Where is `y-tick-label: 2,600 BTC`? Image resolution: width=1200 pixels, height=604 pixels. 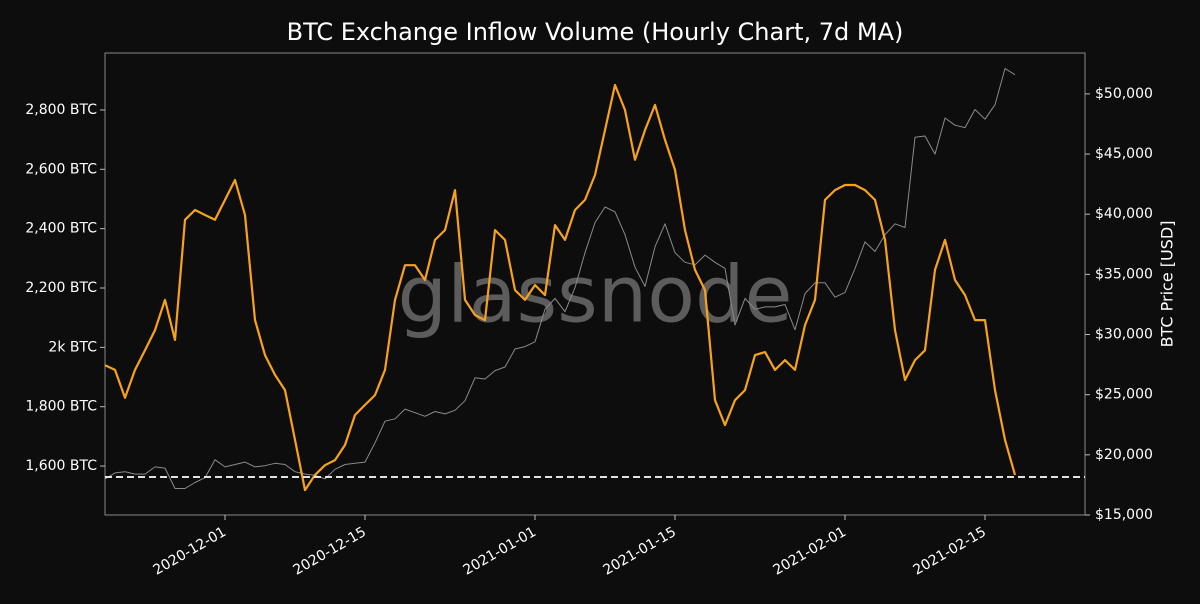
y-tick-label: 2,600 BTC is located at coordinates (61, 169).